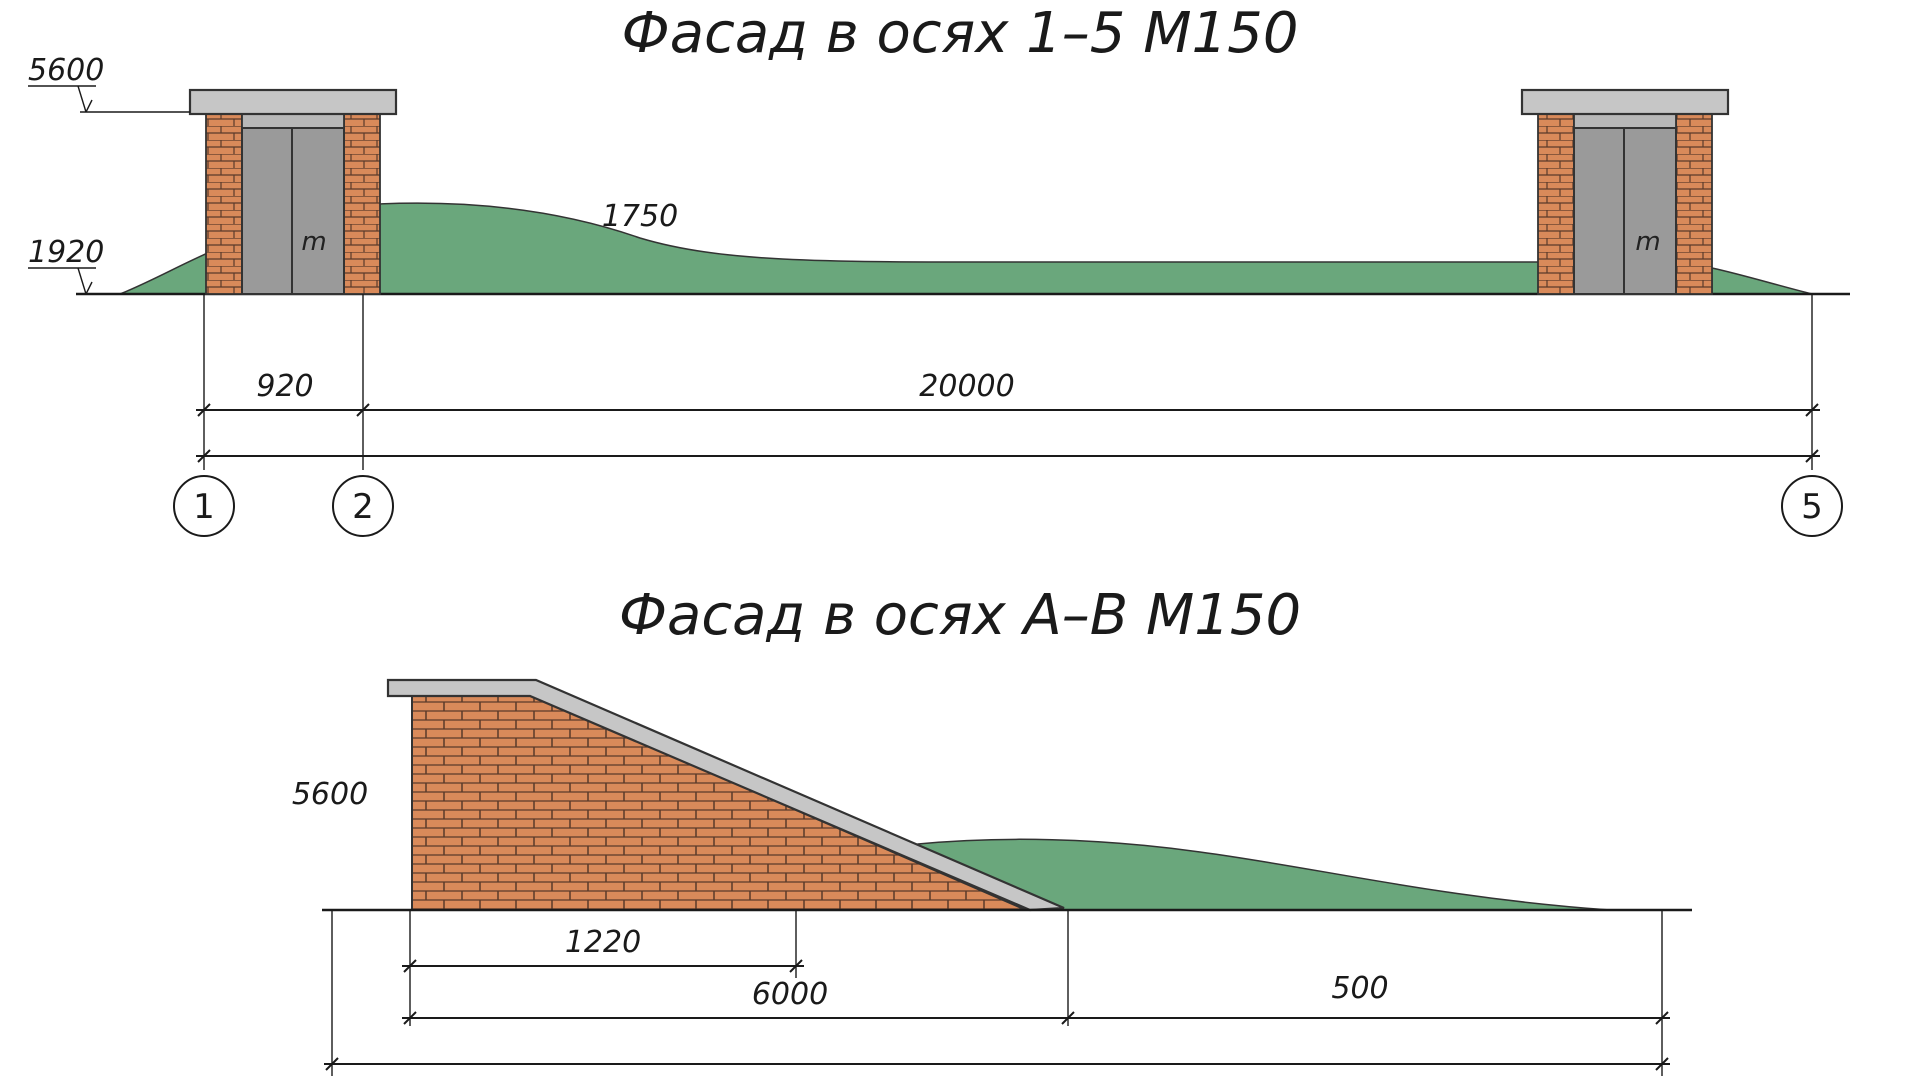 This screenshot has width=1920, height=1080. What do you see at coordinates (790, 994) in the screenshot?
I see `dim-6000-label: 6000` at bounding box center [790, 994].